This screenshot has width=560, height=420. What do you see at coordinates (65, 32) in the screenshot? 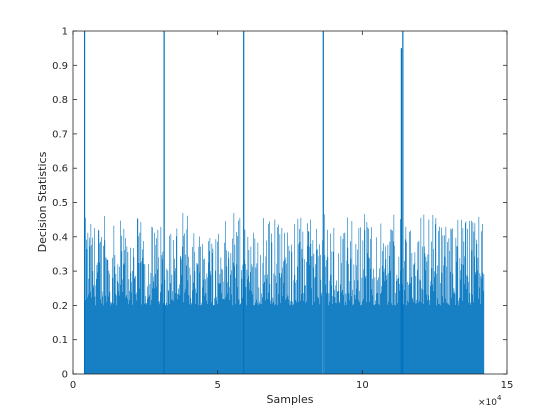
I see `y-tick-label: 1` at bounding box center [65, 32].